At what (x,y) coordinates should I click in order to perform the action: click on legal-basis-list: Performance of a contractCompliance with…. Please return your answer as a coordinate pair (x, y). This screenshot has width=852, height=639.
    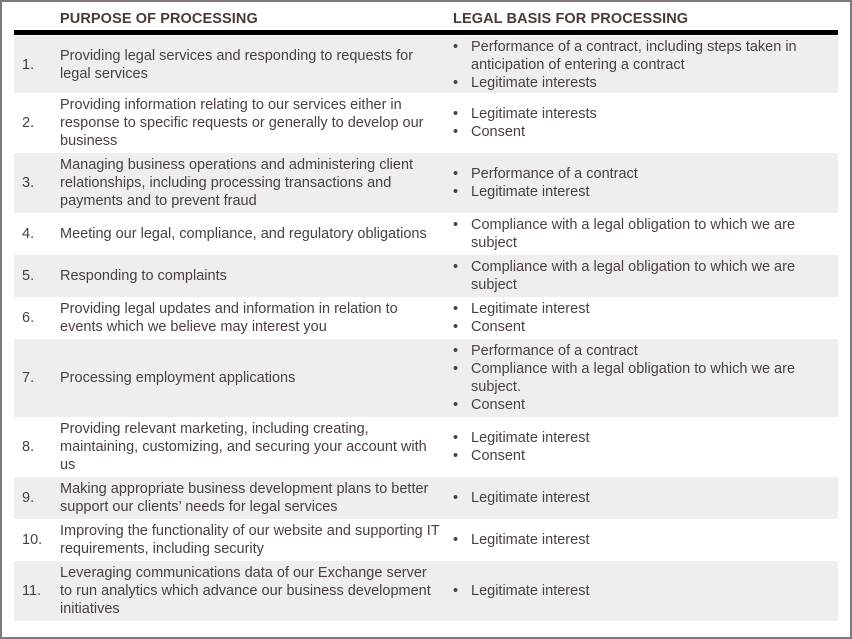
    Looking at the image, I should click on (645, 378).